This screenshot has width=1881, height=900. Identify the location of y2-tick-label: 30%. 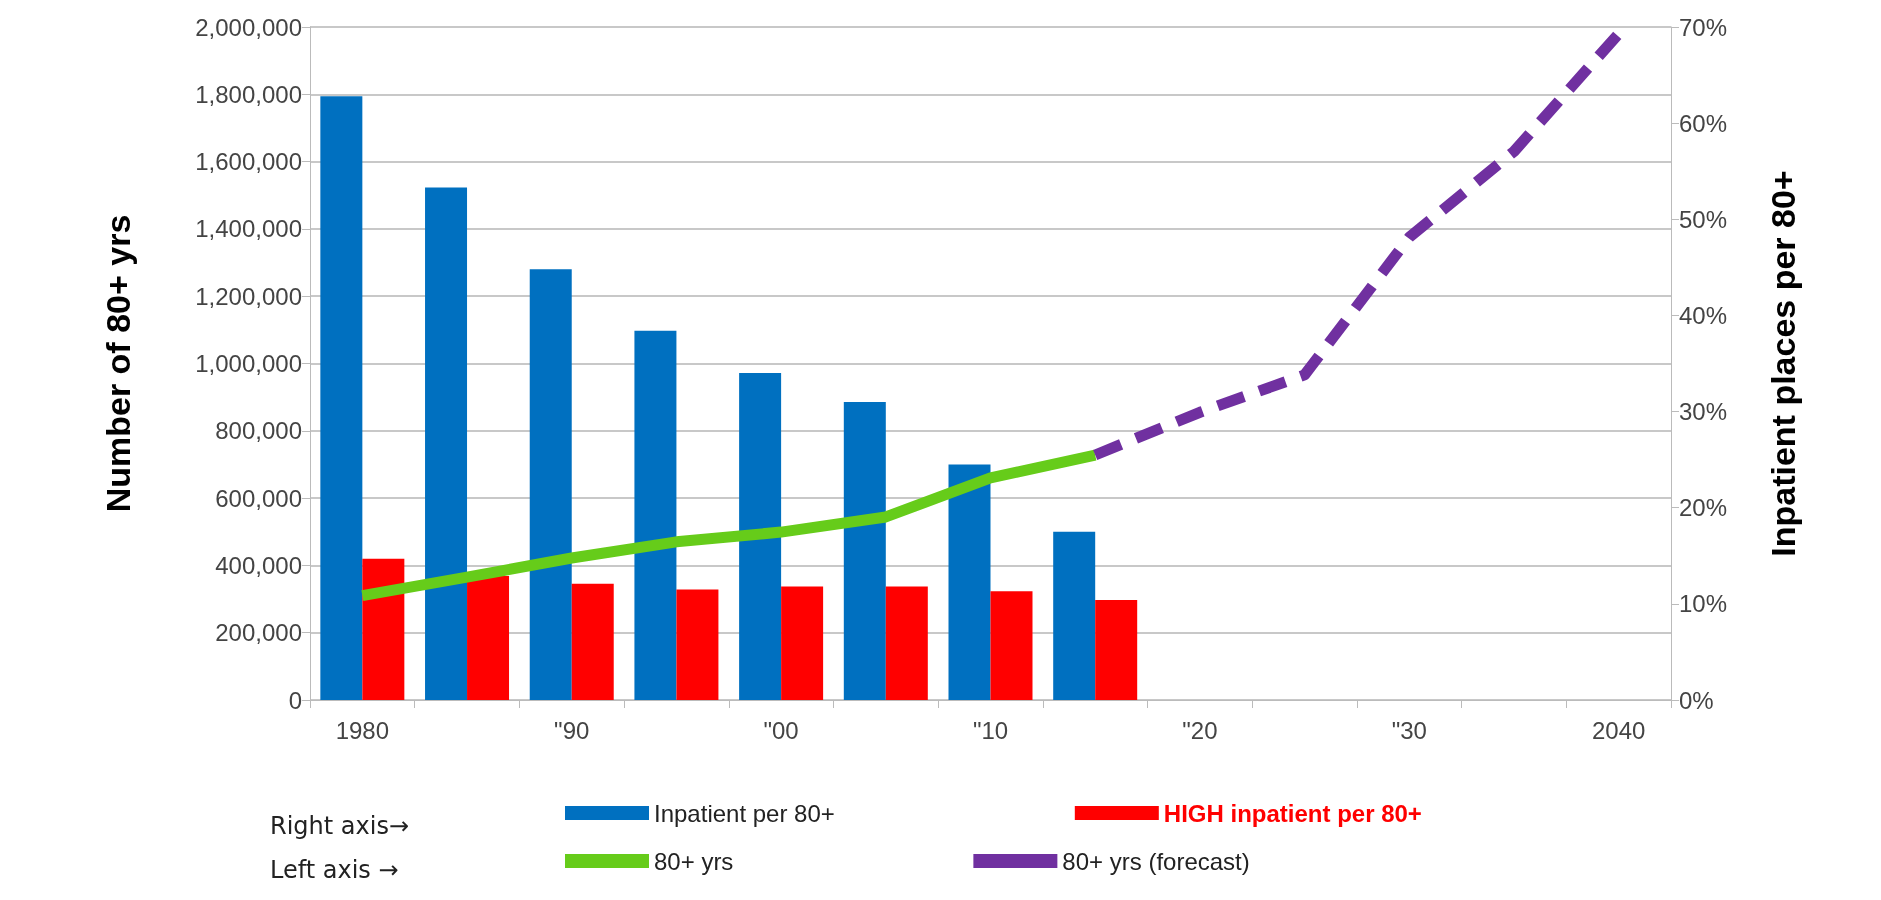
(1703, 412).